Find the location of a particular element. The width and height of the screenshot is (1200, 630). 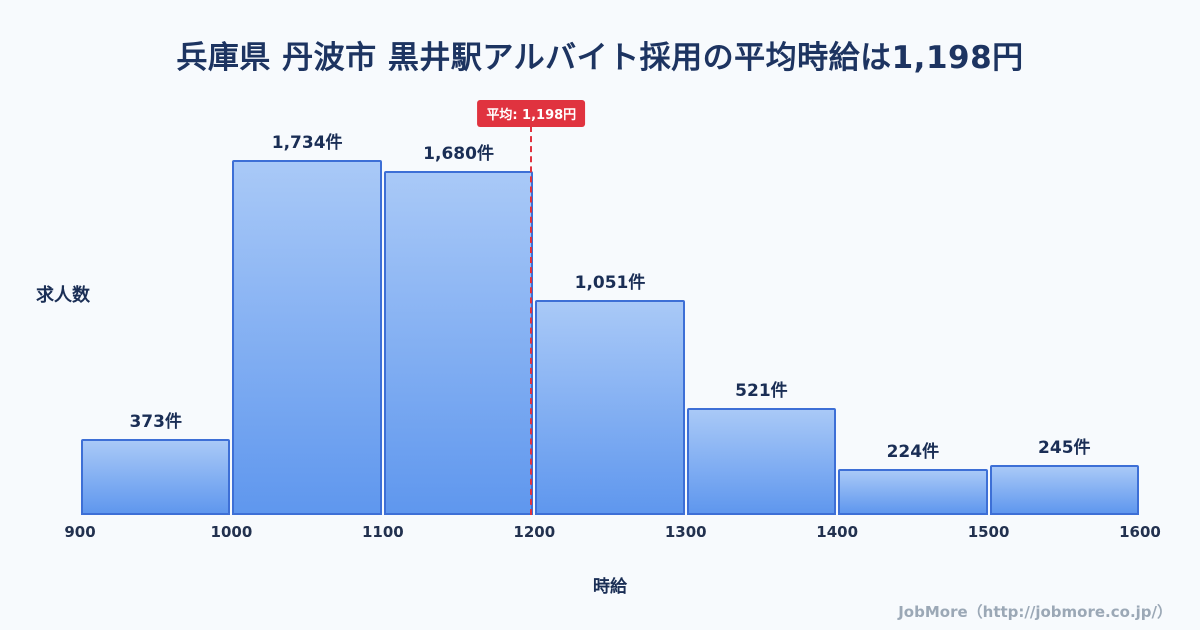

x-tick-label: 1500 is located at coordinates (988, 532).